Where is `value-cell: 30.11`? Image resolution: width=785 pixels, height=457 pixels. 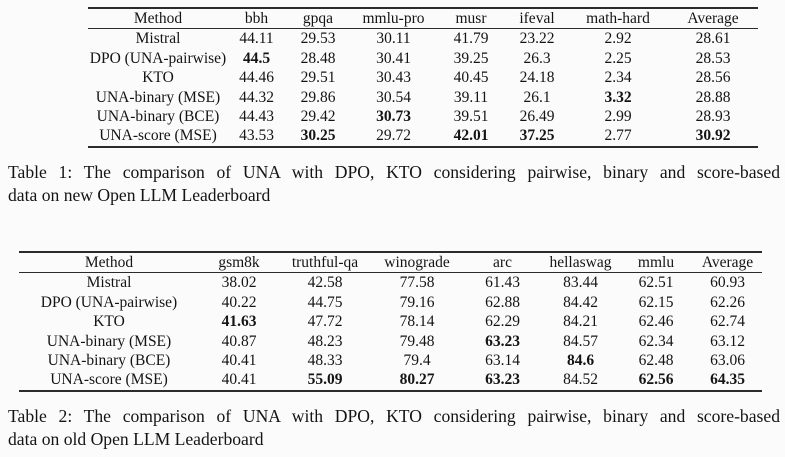
value-cell: 30.11 is located at coordinates (393, 39).